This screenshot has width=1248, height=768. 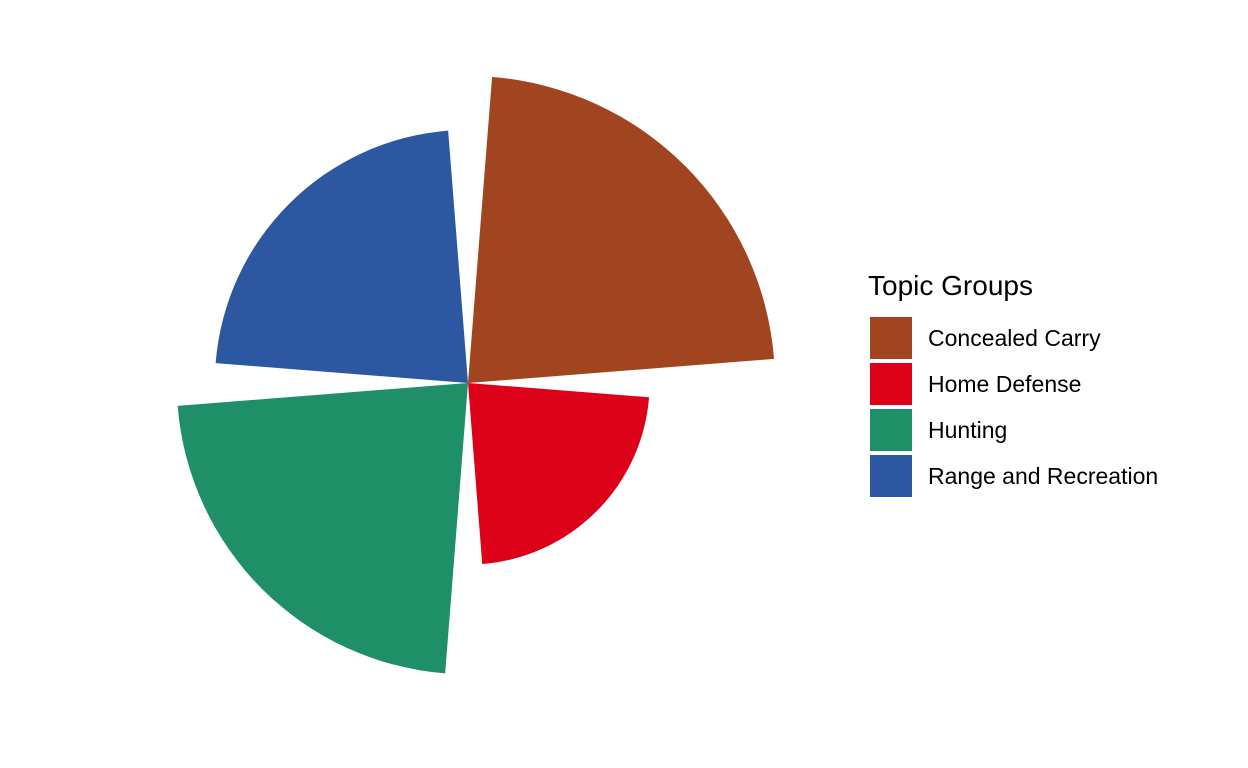 I want to click on wedge-hunting, so click(x=322, y=528).